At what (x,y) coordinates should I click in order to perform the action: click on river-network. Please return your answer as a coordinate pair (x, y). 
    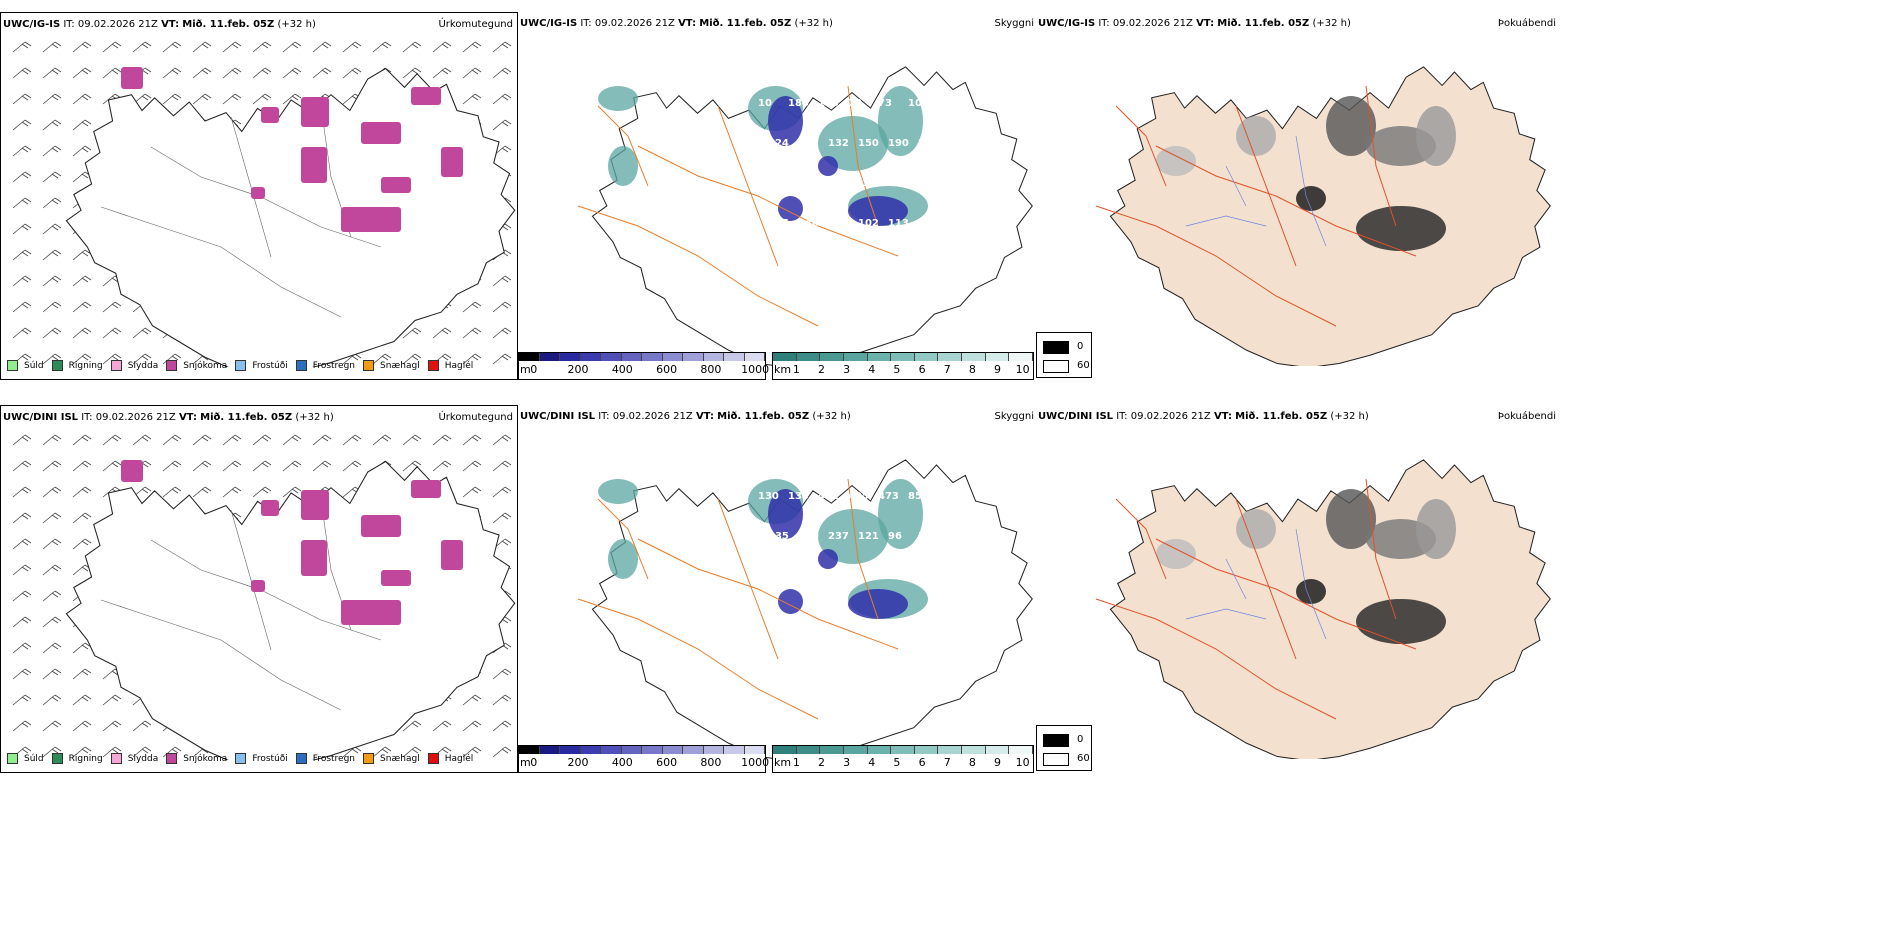
    Looking at the image, I should click on (1256, 191).